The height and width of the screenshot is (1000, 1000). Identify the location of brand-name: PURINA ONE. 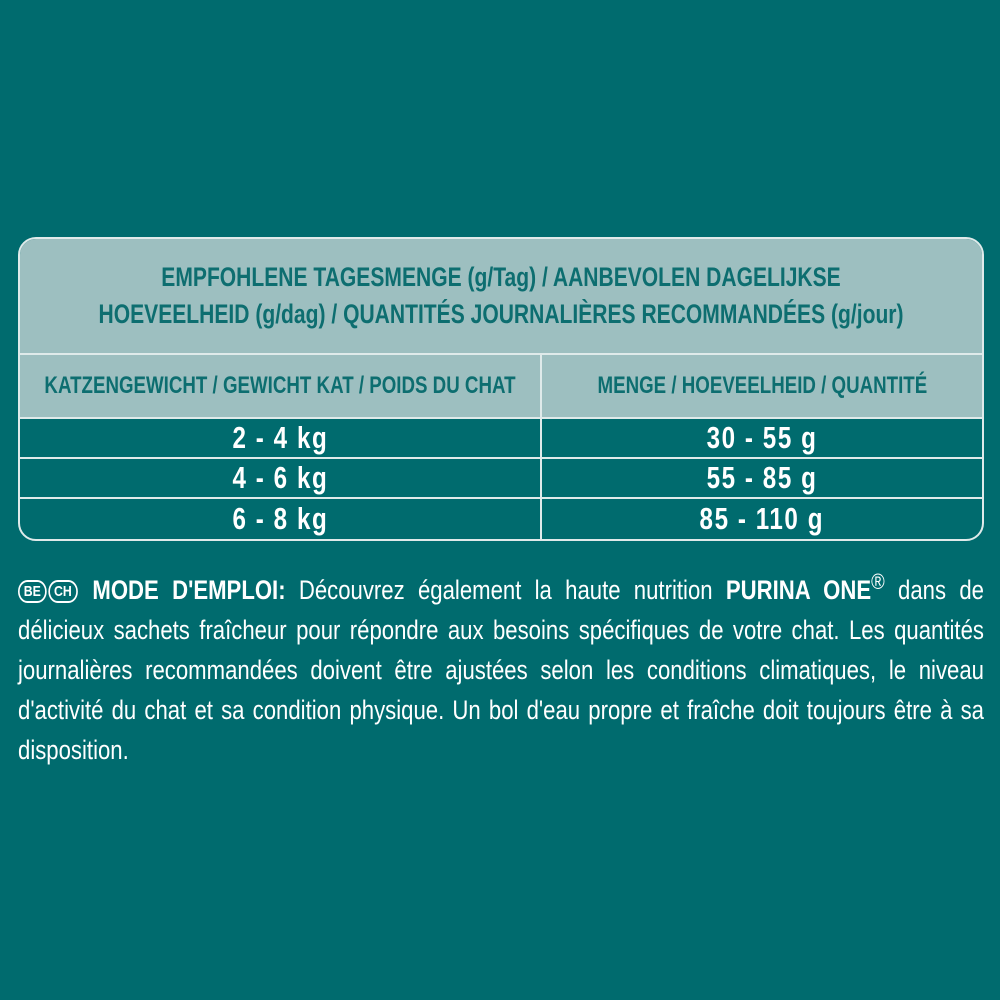
(798, 590).